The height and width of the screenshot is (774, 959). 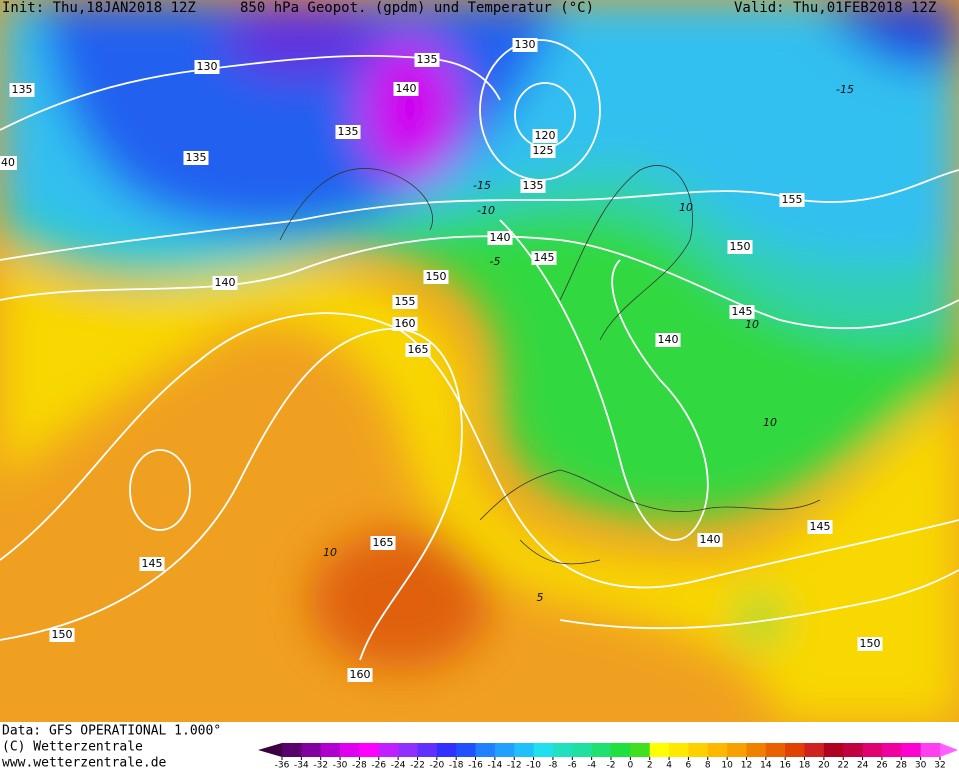 What do you see at coordinates (611, 766) in the screenshot?
I see `colorbar-label: -2` at bounding box center [611, 766].